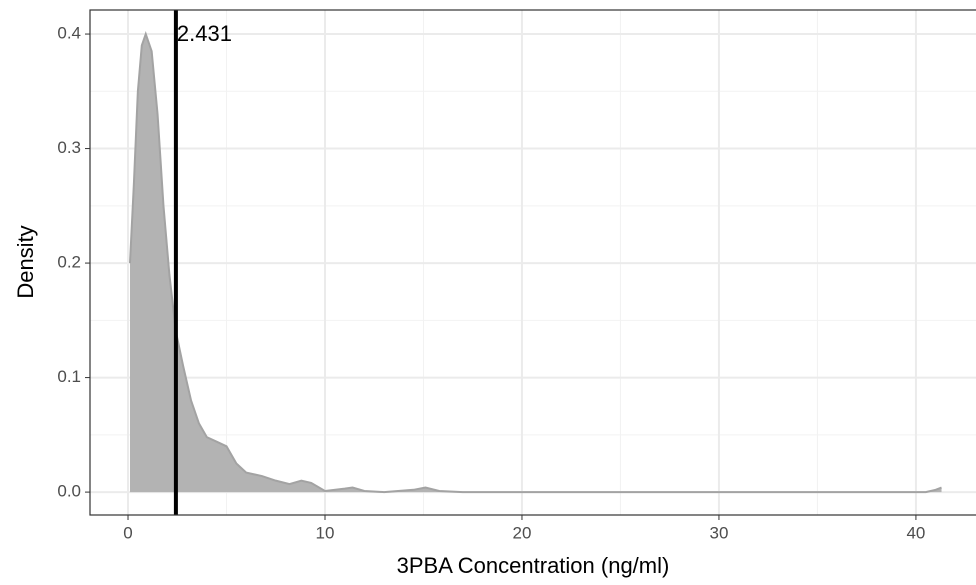 This screenshot has width=976, height=585. Describe the element at coordinates (915, 532) in the screenshot. I see `x-tick-label: 40` at that location.